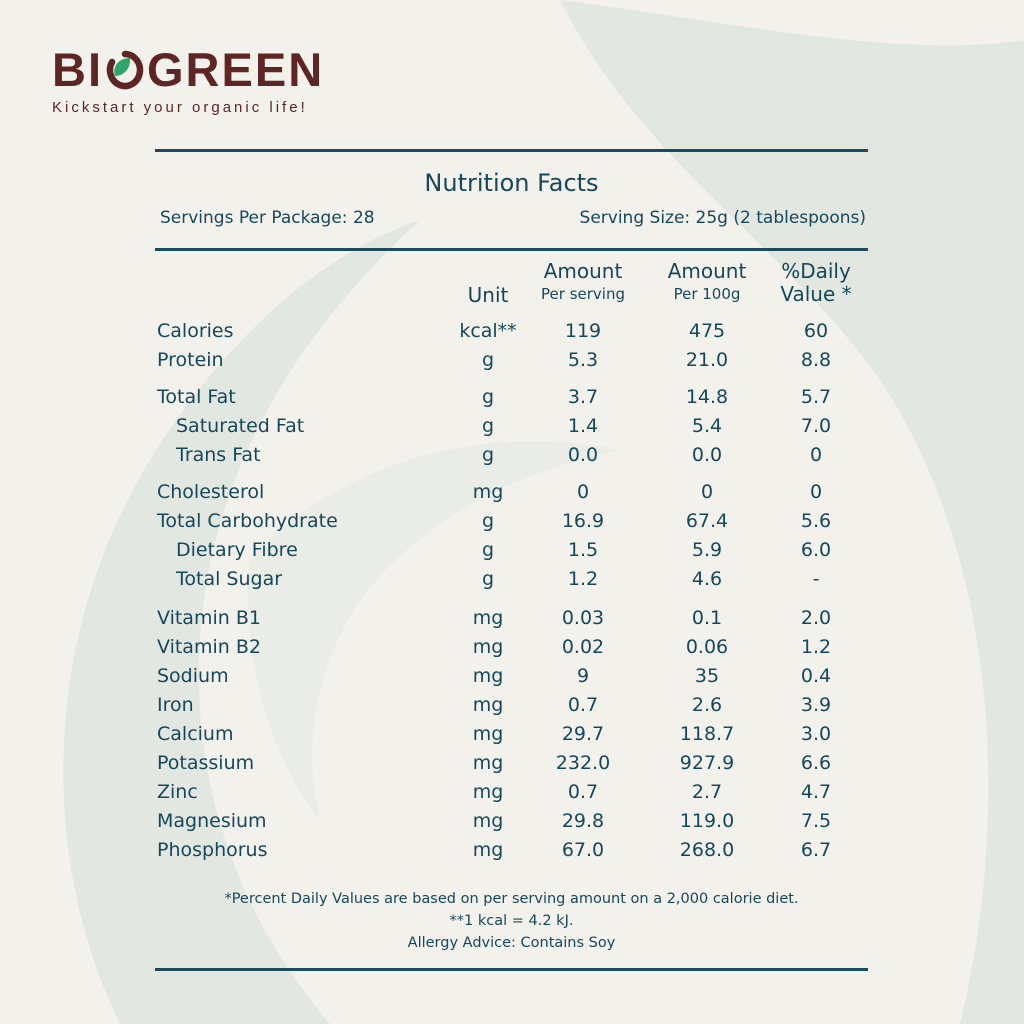 The width and height of the screenshot is (1024, 1024). I want to click on amount-per-100g: 118.7, so click(707, 734).